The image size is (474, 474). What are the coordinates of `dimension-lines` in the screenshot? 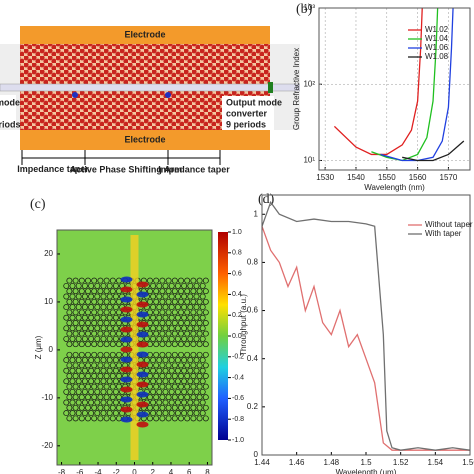 It's located at (121, 157).